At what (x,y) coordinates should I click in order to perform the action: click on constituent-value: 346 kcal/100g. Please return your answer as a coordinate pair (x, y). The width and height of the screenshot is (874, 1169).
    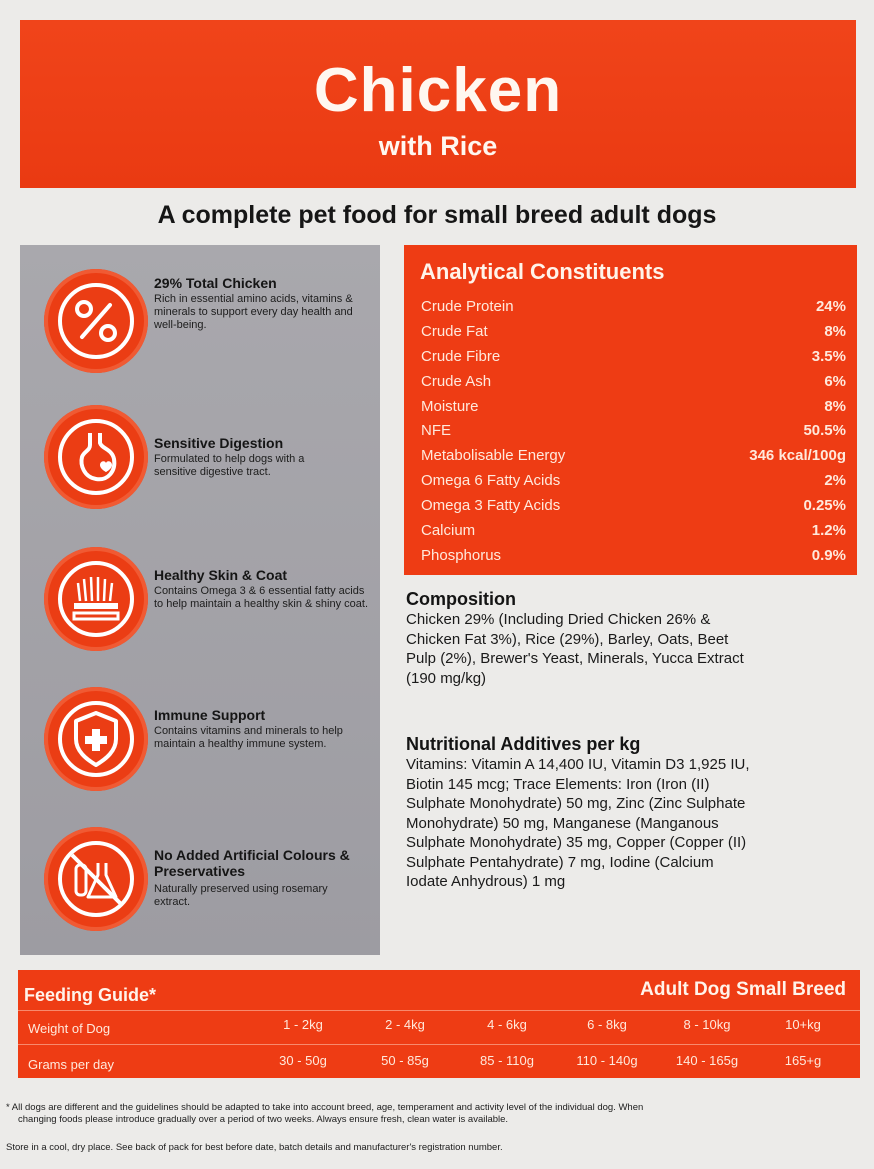
    Looking at the image, I should click on (797, 455).